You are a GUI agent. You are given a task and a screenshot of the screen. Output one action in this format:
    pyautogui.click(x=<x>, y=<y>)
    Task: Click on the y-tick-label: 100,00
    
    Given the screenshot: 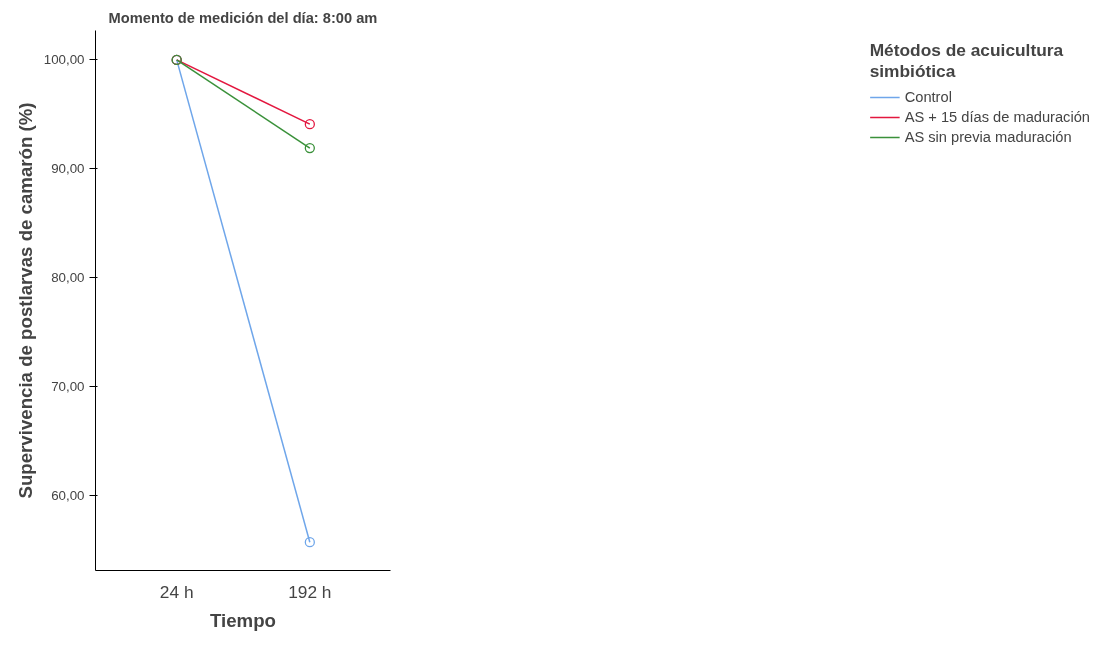 What is the action you would take?
    pyautogui.click(x=64, y=60)
    